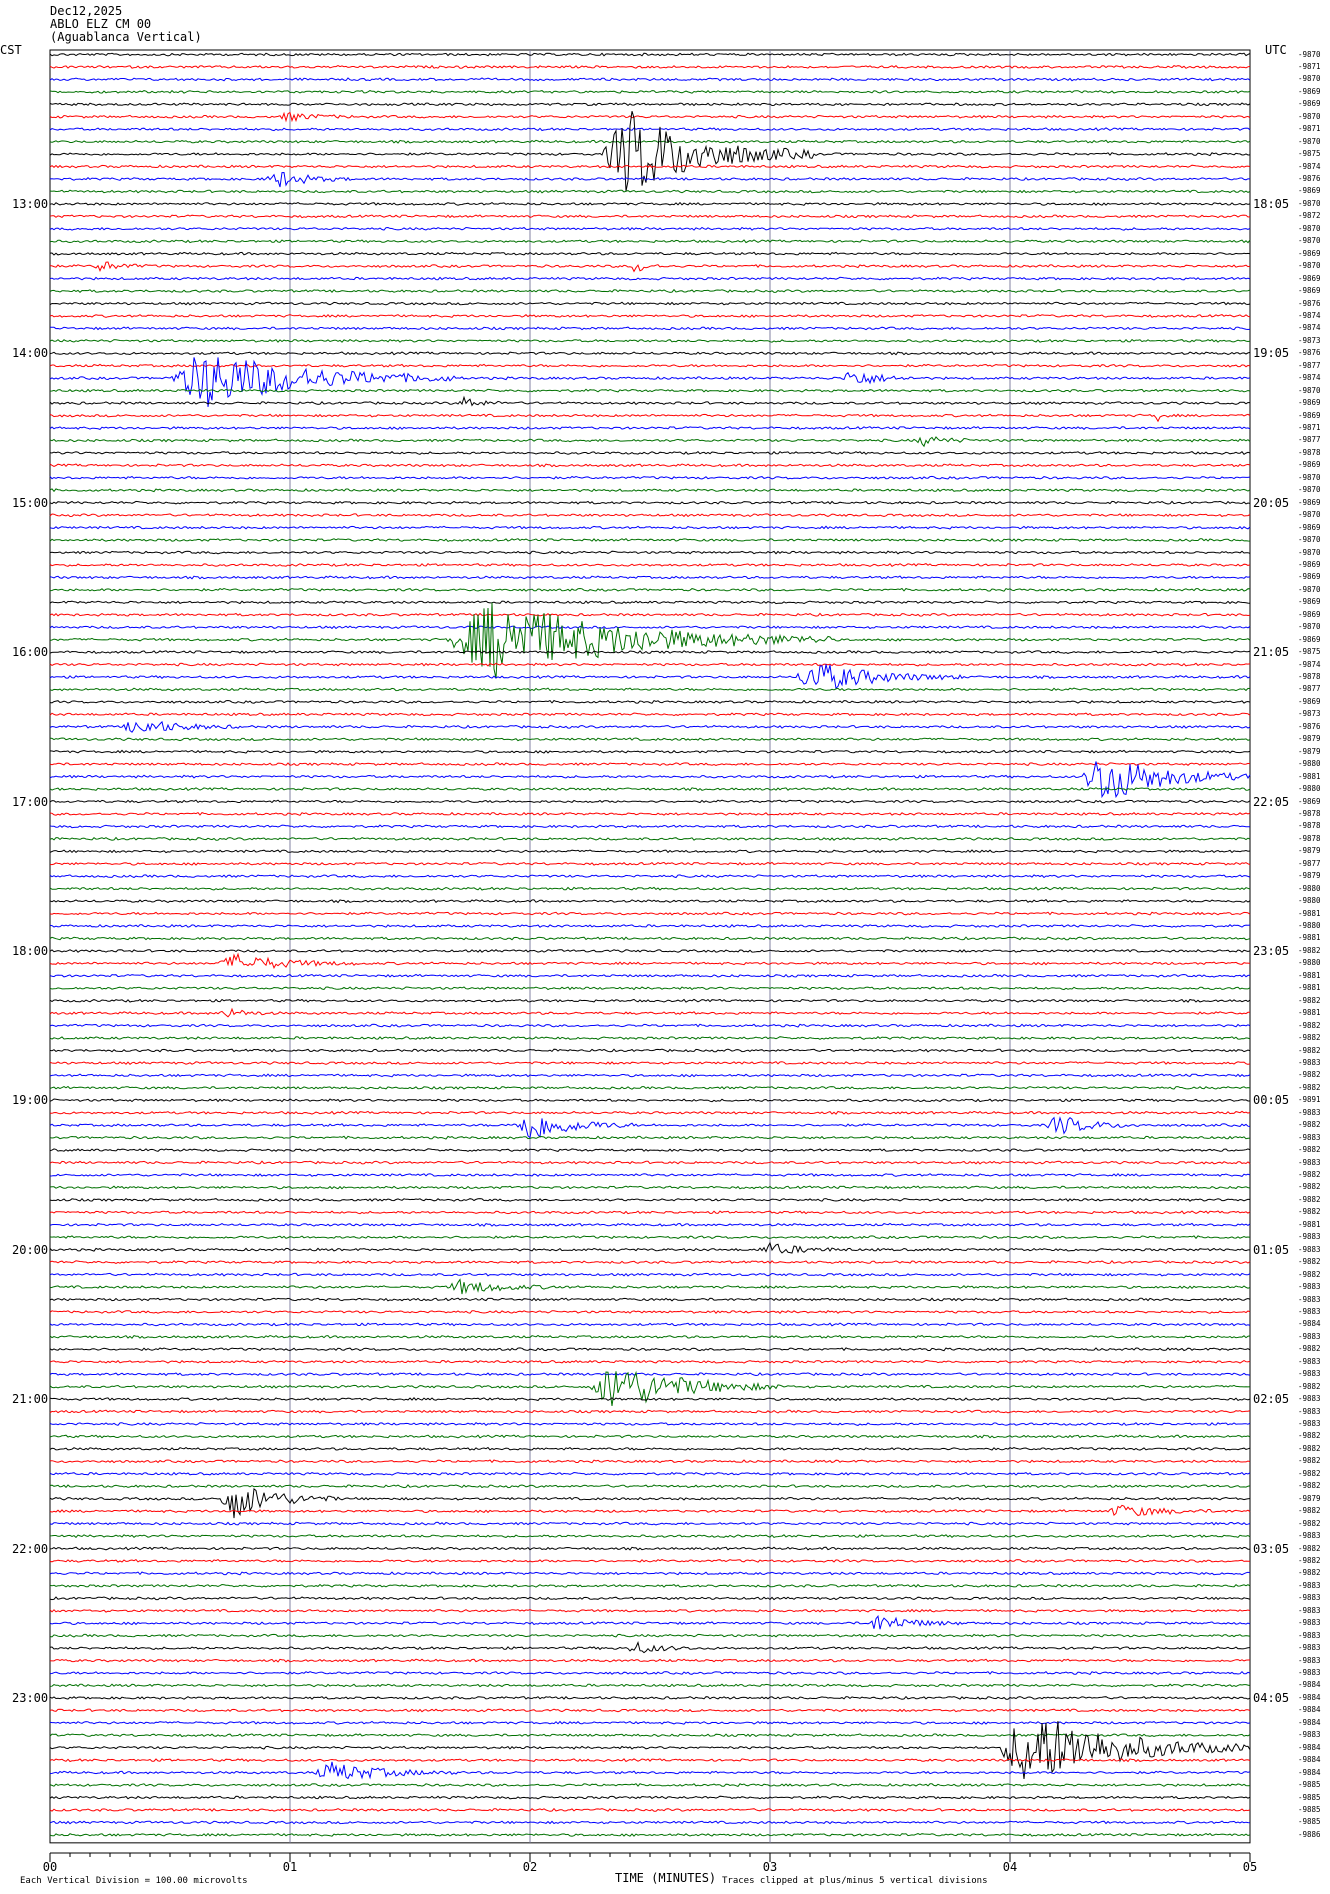 This screenshot has width=1330, height=1894. I want to click on x-tick-label: 03, so click(770, 1867).